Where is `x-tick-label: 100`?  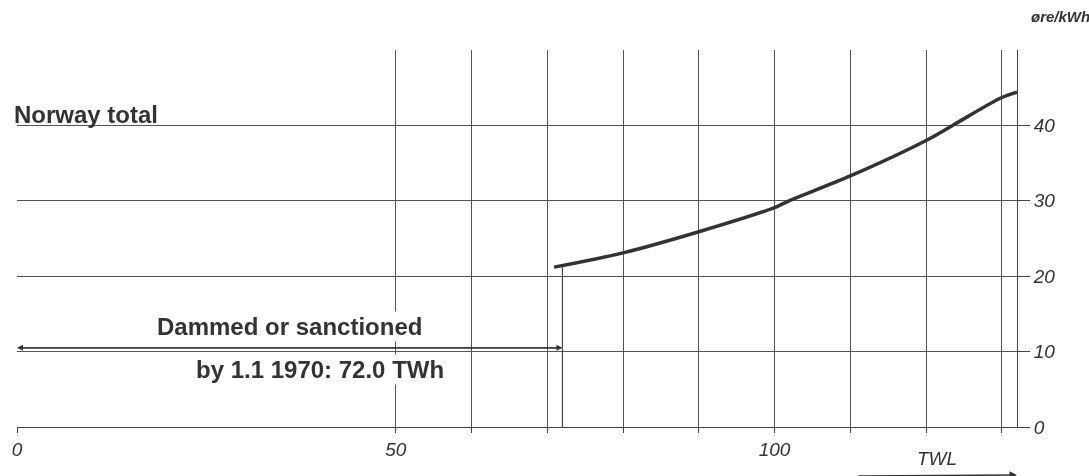 x-tick-label: 100 is located at coordinates (774, 449).